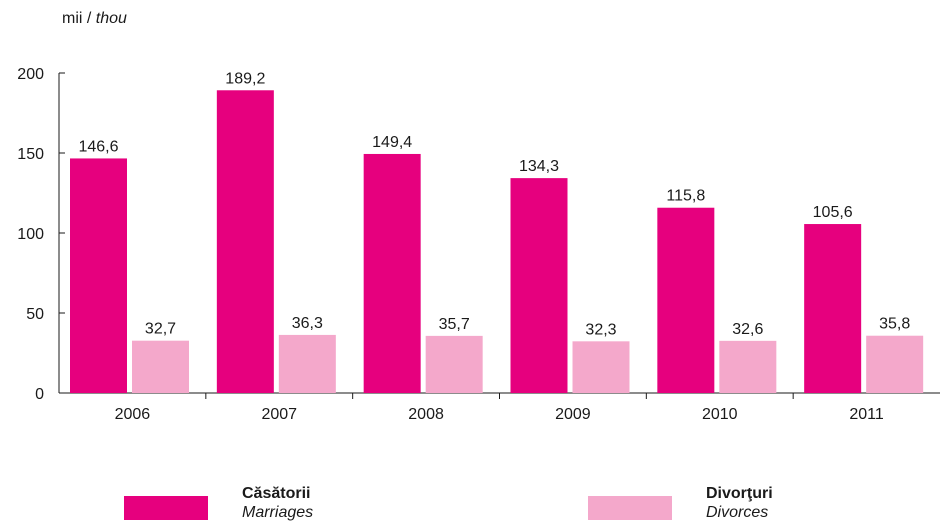  I want to click on data-label-divorces: 36,3, so click(307, 323).